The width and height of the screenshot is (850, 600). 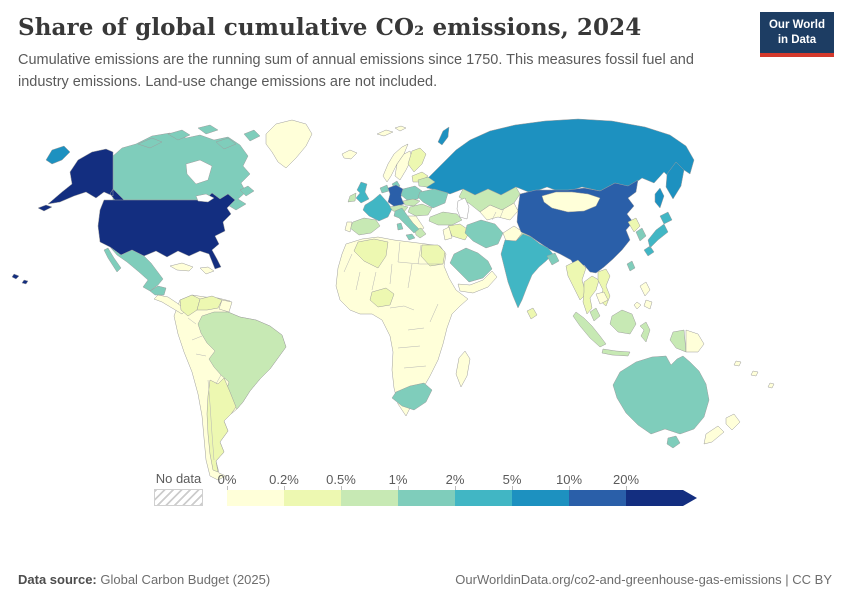 I want to click on country-belarus, so click(x=426, y=181).